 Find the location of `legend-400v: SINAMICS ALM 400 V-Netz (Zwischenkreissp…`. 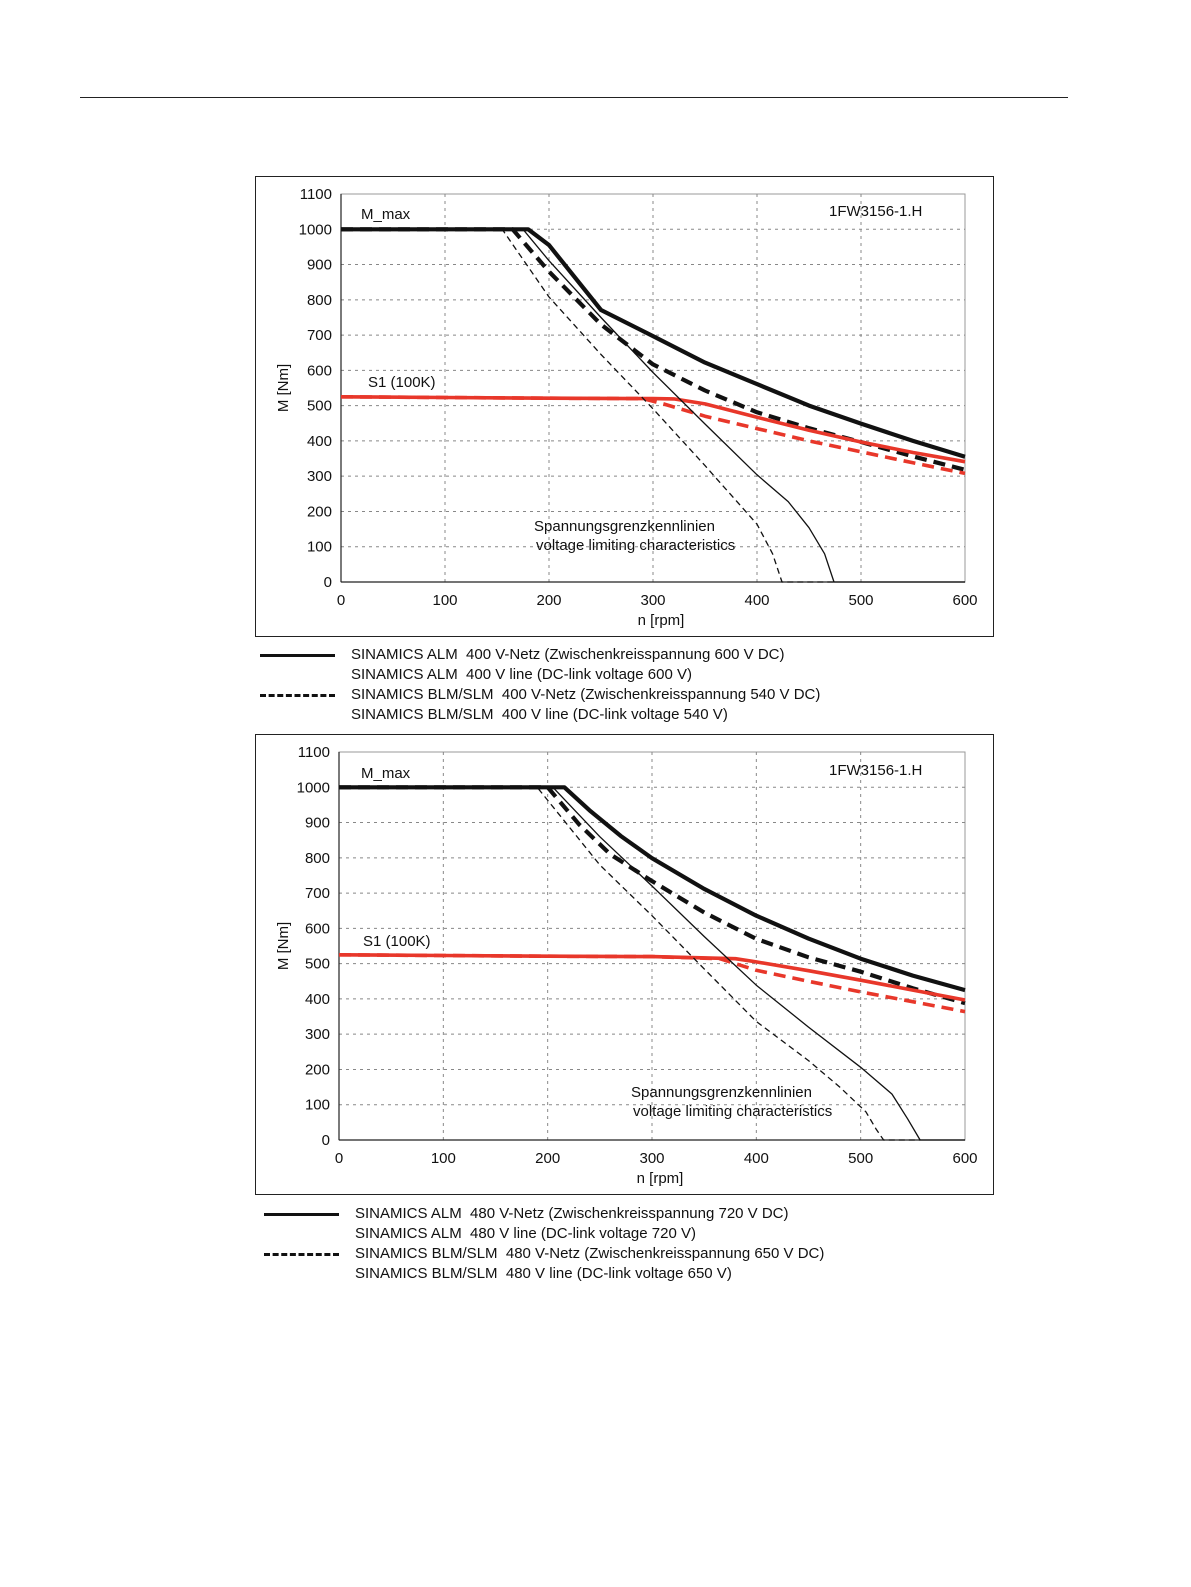

legend-400v: SINAMICS ALM 400 V-Netz (Zwischenkreissp… is located at coordinates (620, 685).